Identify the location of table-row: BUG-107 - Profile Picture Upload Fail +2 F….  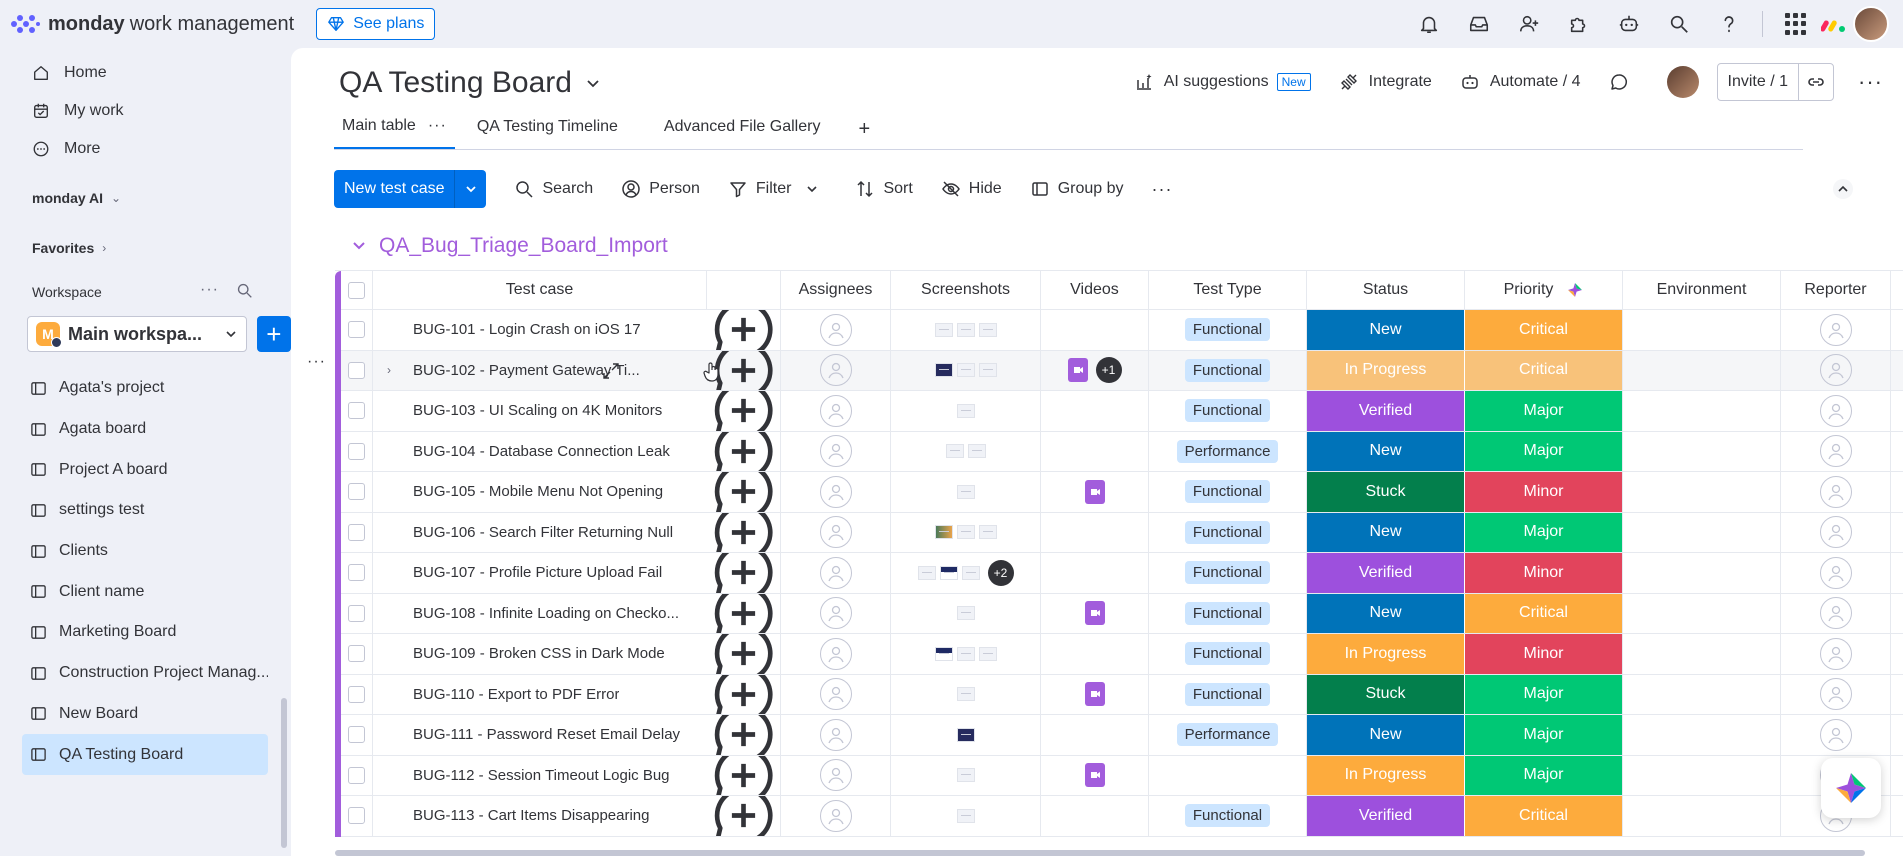
(1119, 573).